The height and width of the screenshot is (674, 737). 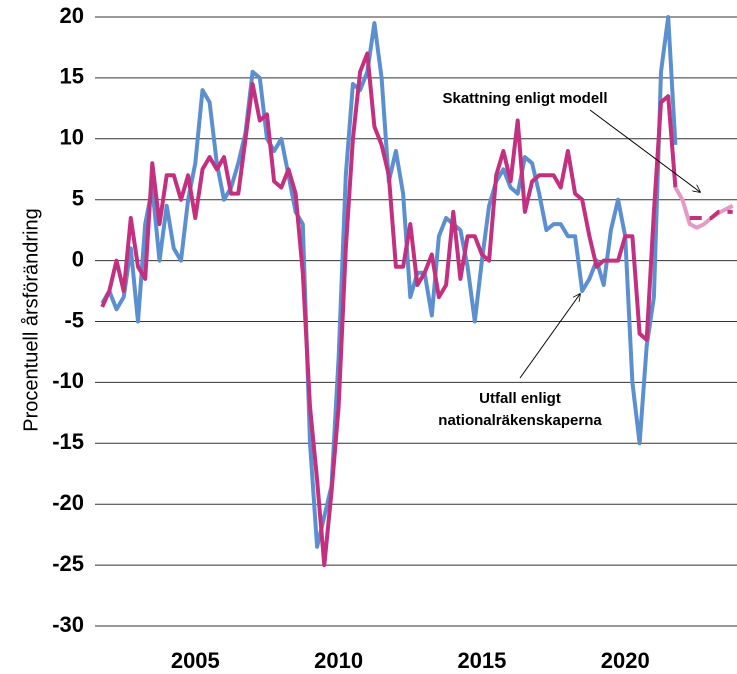 I want to click on y-tick-label: -25, so click(x=68, y=563).